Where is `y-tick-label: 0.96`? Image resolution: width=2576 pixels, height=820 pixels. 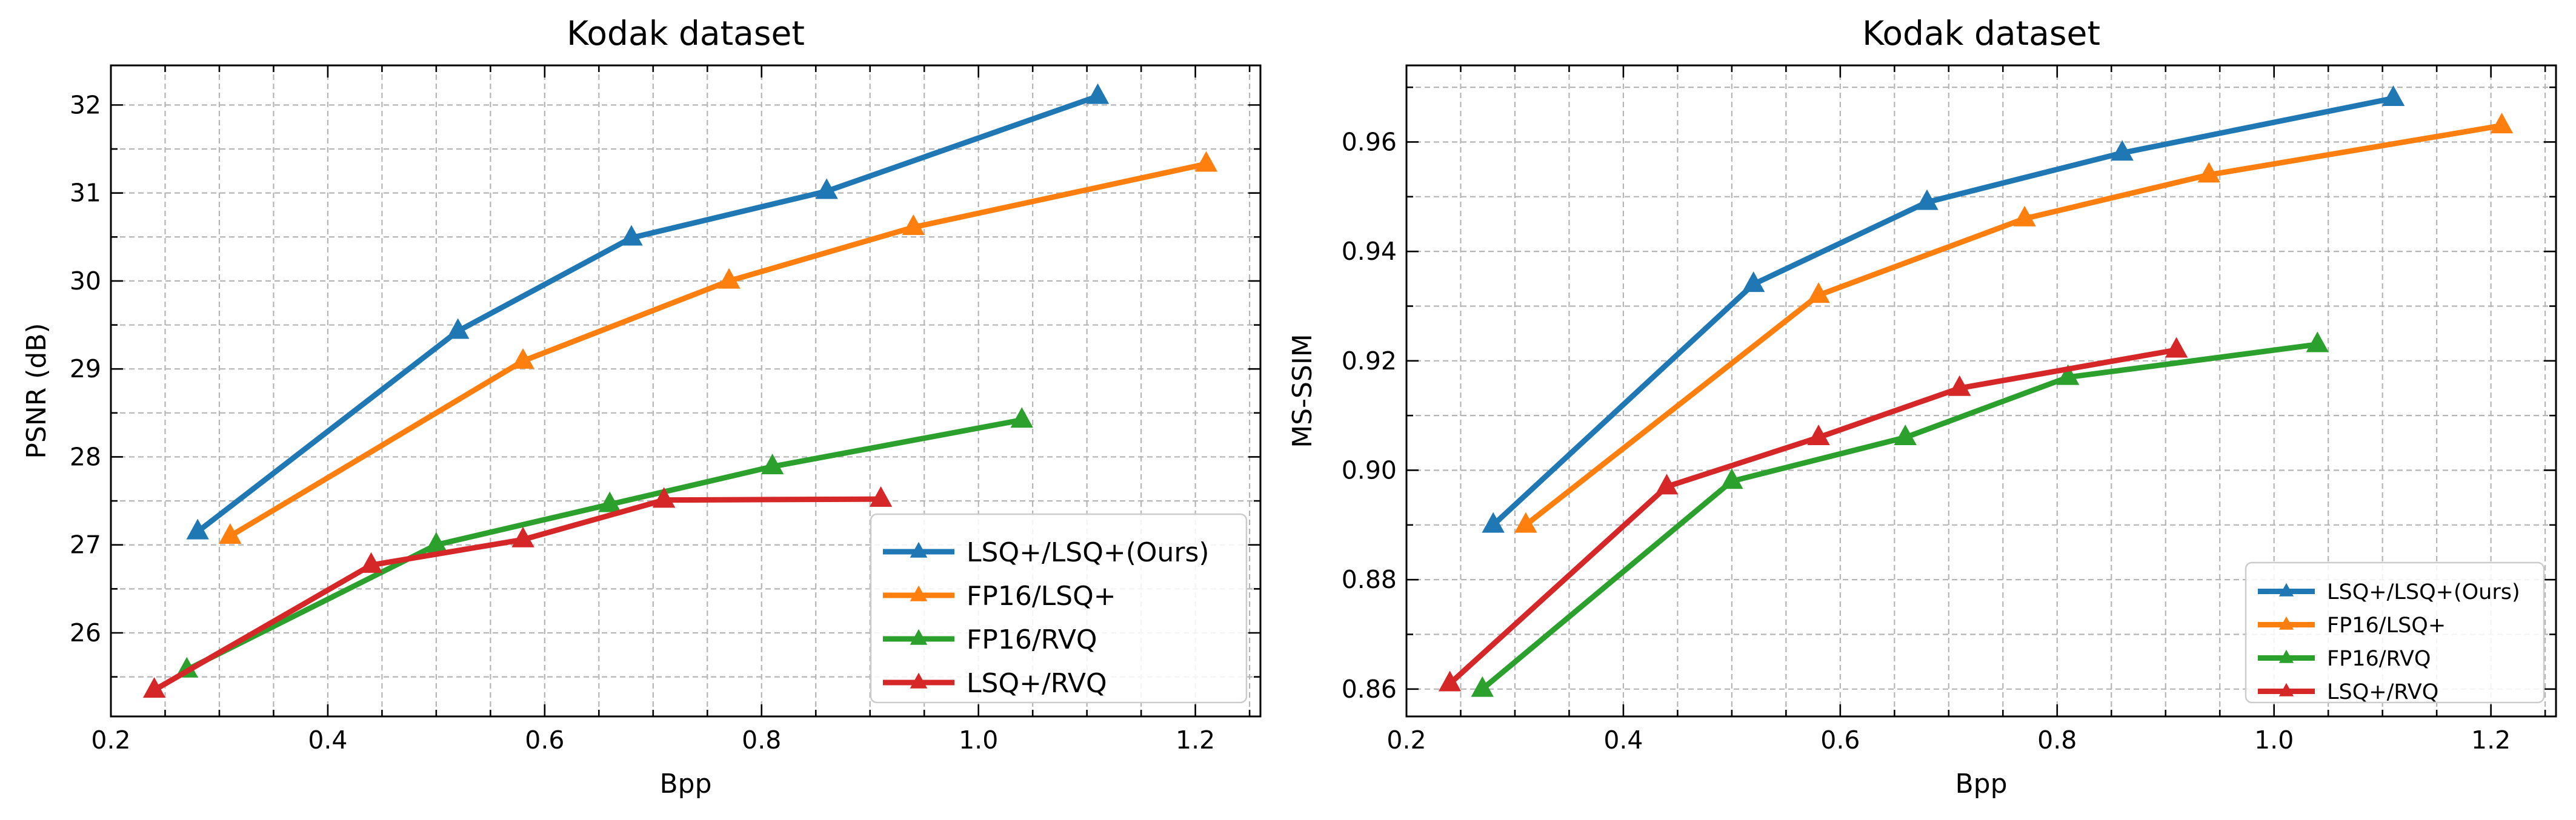
y-tick-label: 0.96 is located at coordinates (1369, 141).